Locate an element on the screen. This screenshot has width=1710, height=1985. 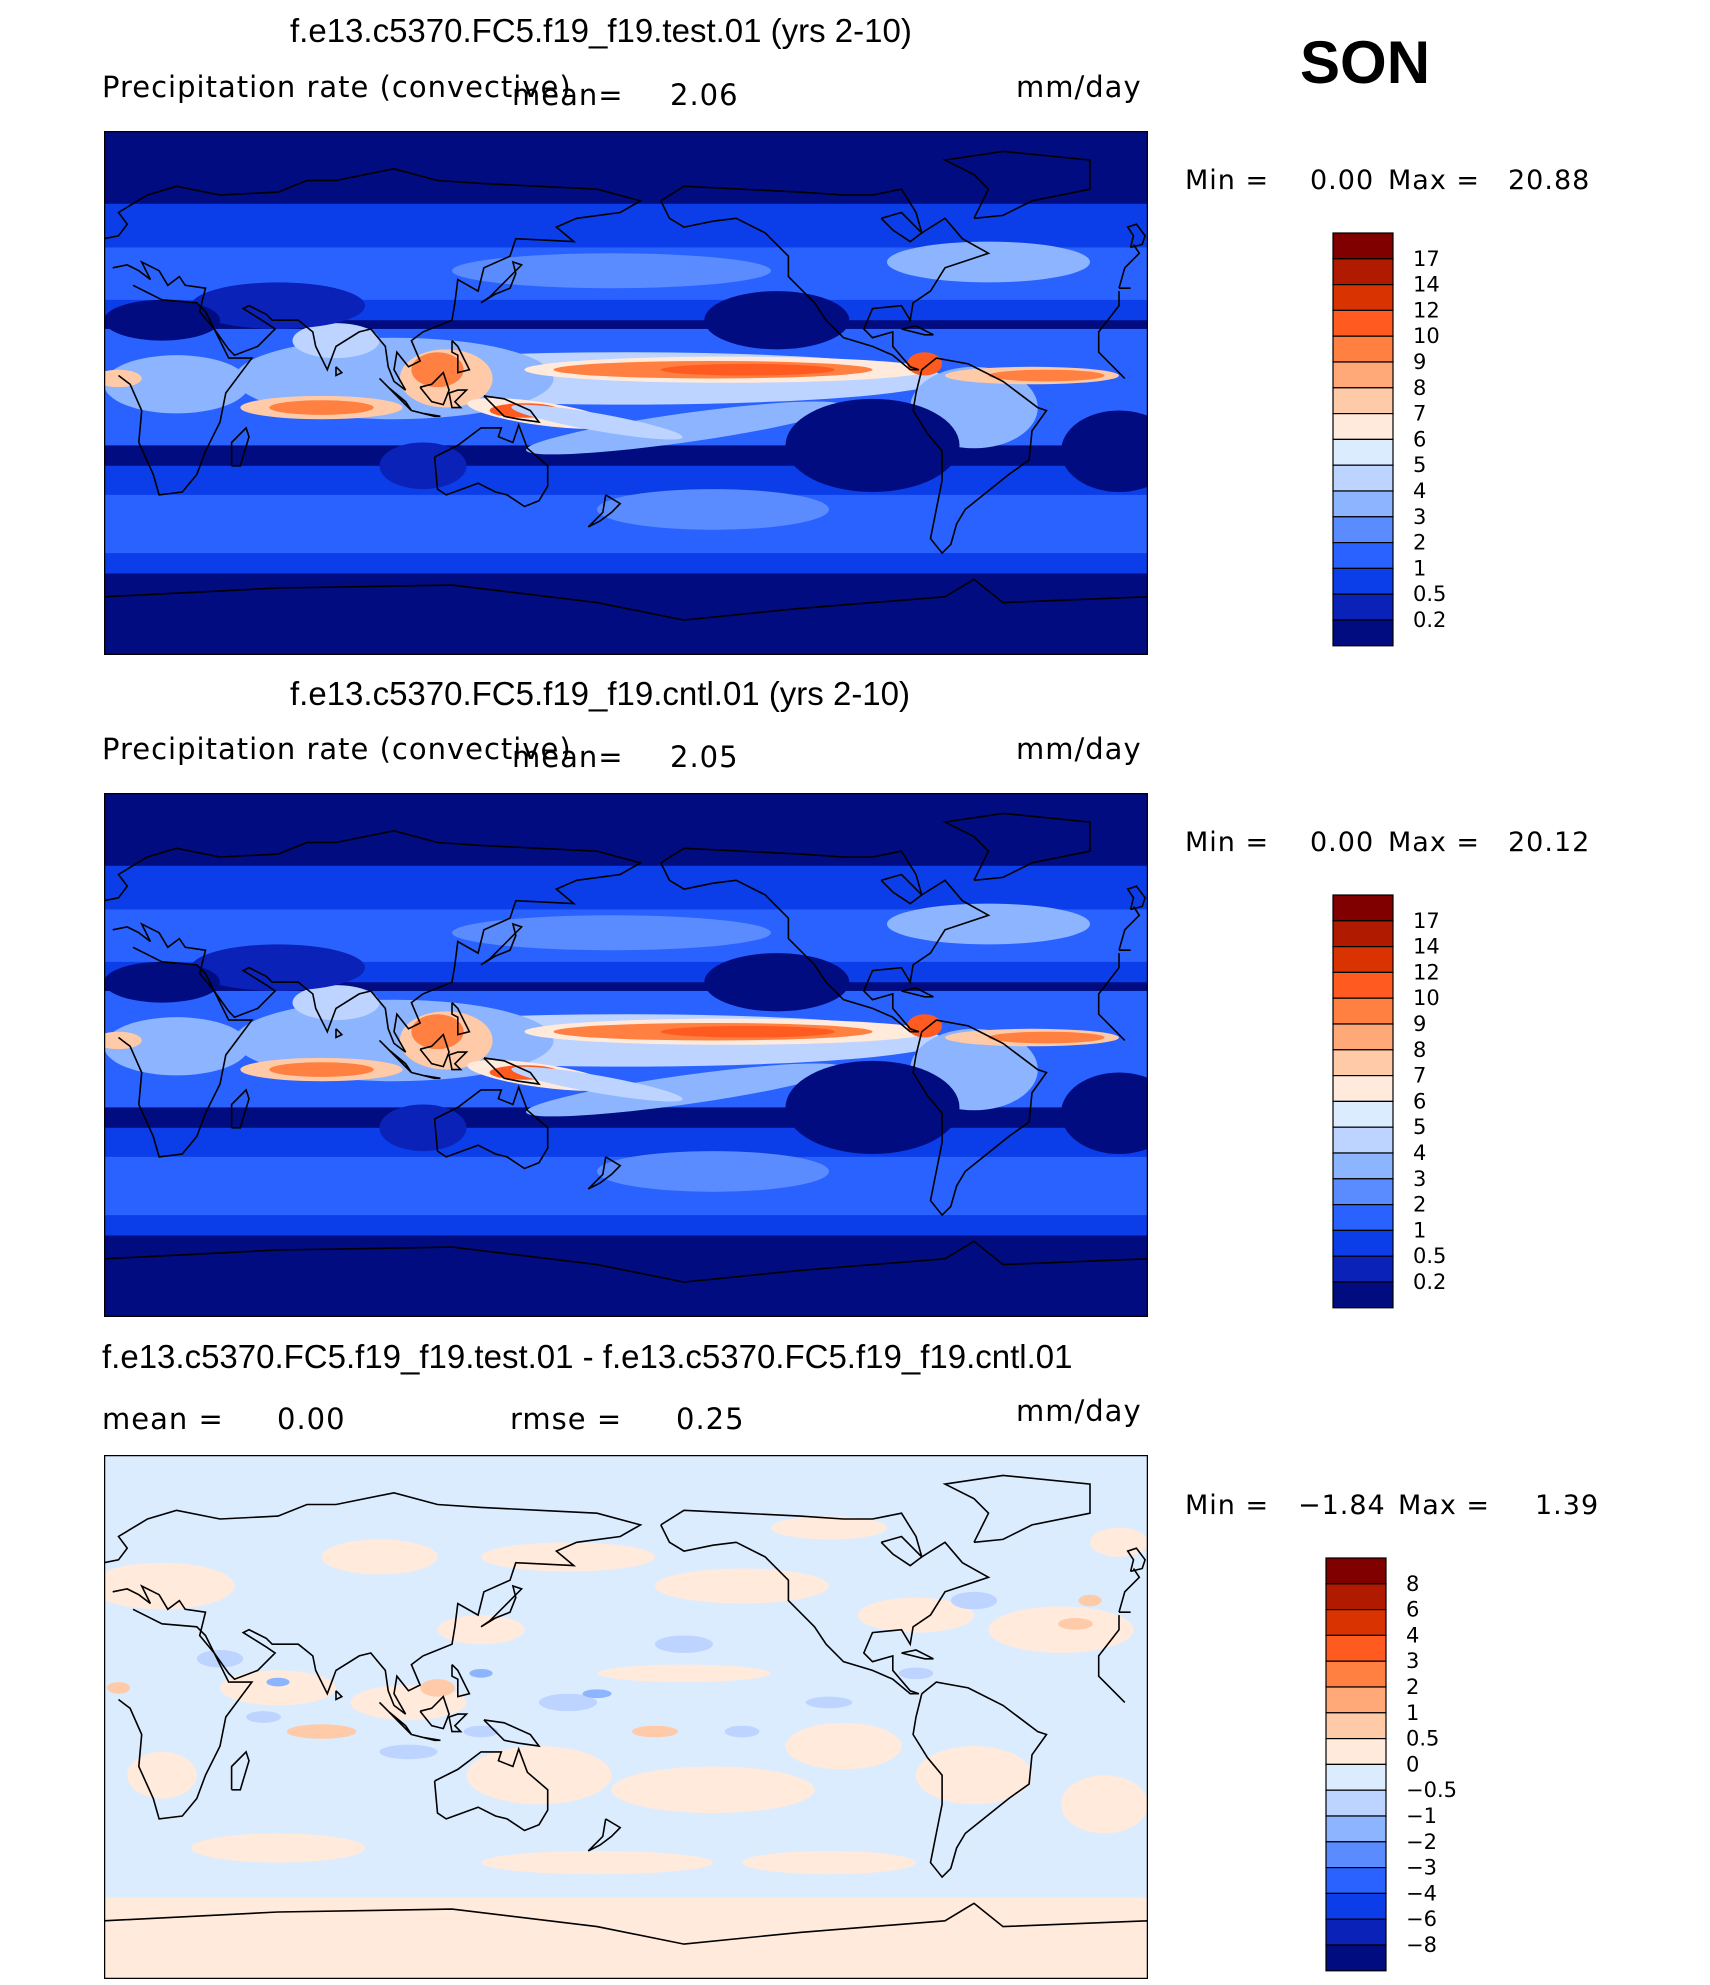
panel-1-max-value: 20.88 is located at coordinates (1549, 180).